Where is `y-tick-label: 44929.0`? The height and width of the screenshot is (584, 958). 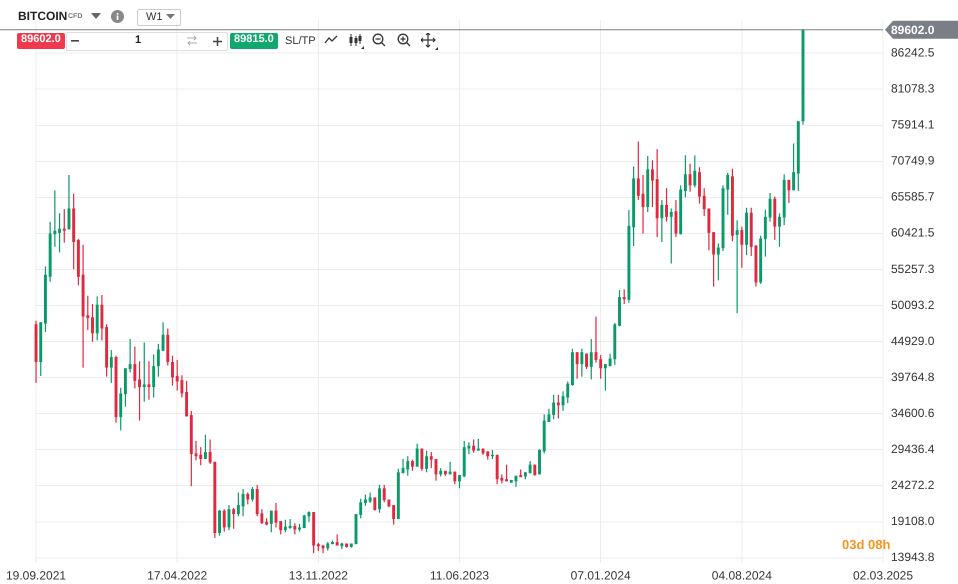 y-tick-label: 44929.0 is located at coordinates (913, 341).